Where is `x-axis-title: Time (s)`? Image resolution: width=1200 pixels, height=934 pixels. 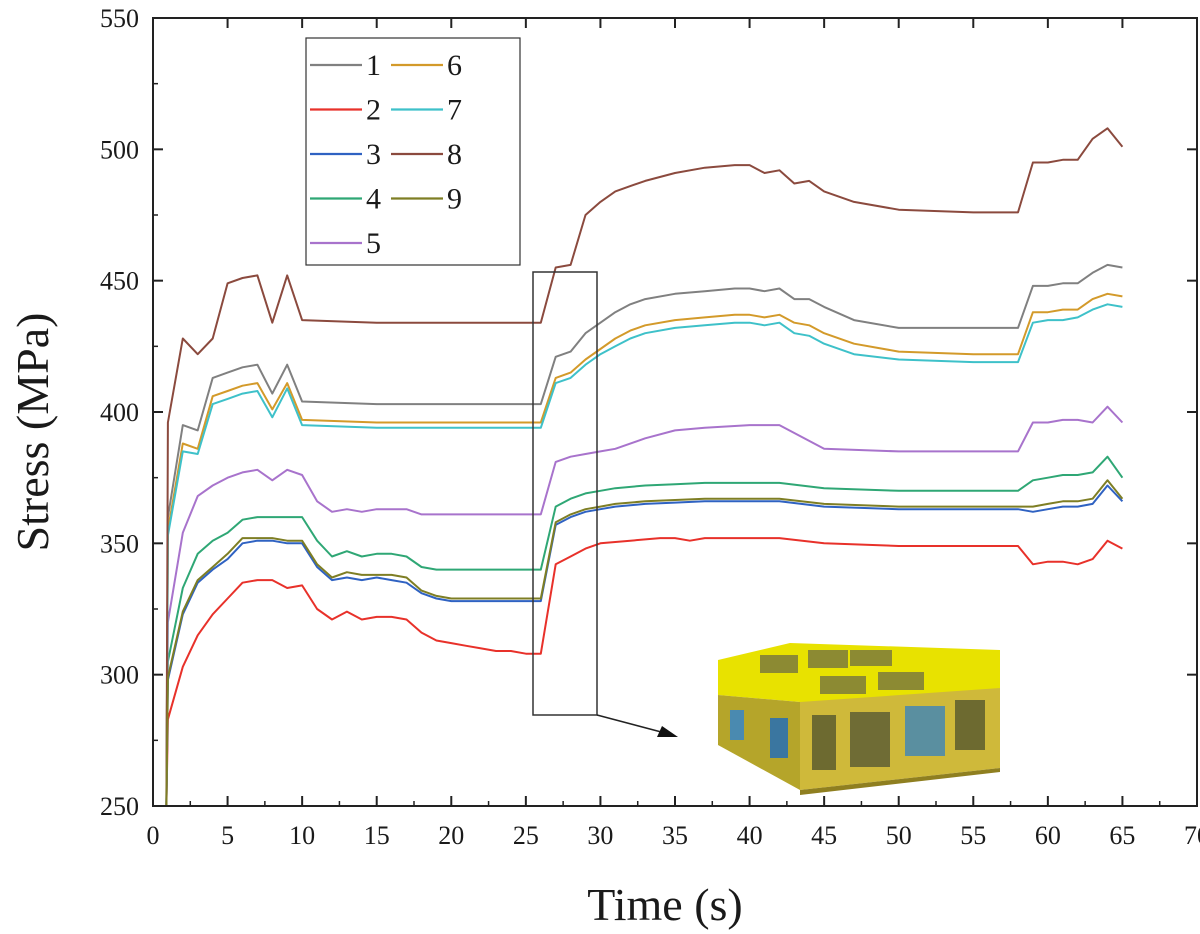 x-axis-title: Time (s) is located at coordinates (665, 904).